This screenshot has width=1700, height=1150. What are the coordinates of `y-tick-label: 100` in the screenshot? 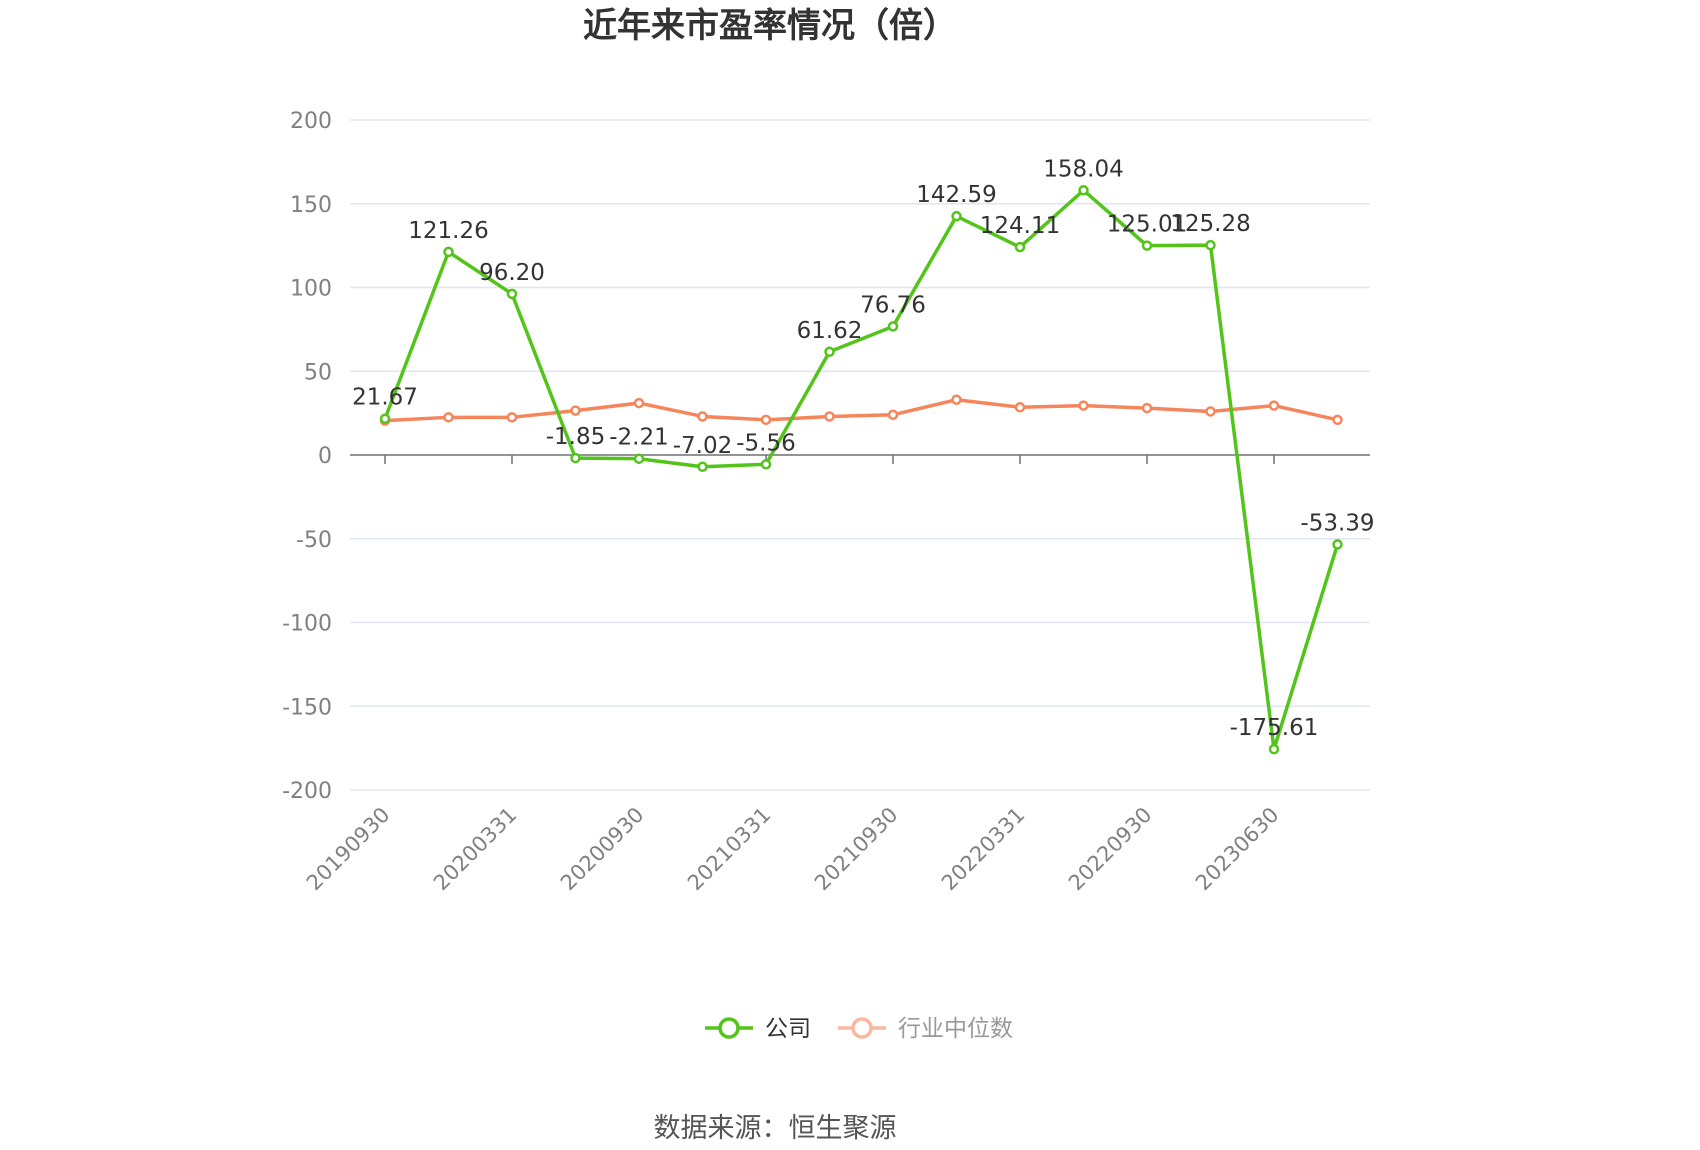 It's located at (311, 289).